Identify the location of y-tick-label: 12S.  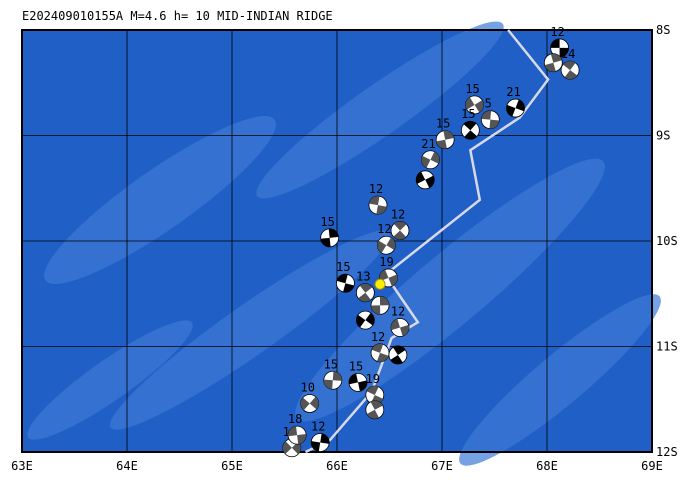
(667, 452).